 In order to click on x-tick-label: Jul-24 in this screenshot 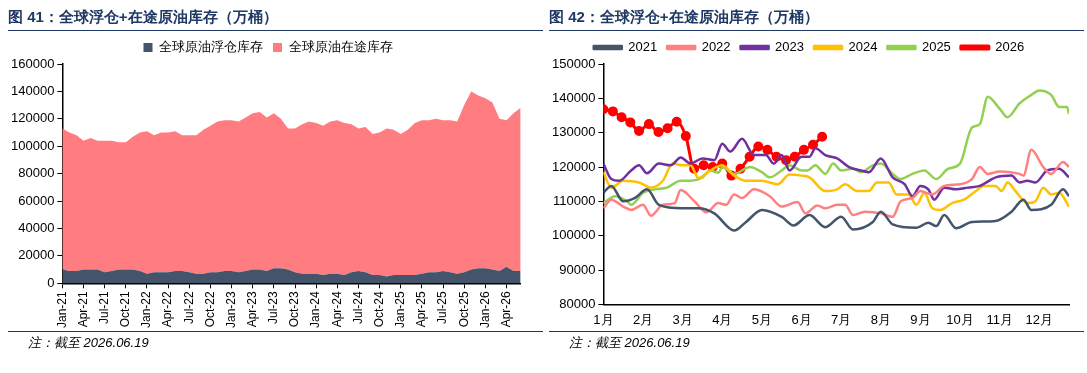, I will do `click(357, 307)`.